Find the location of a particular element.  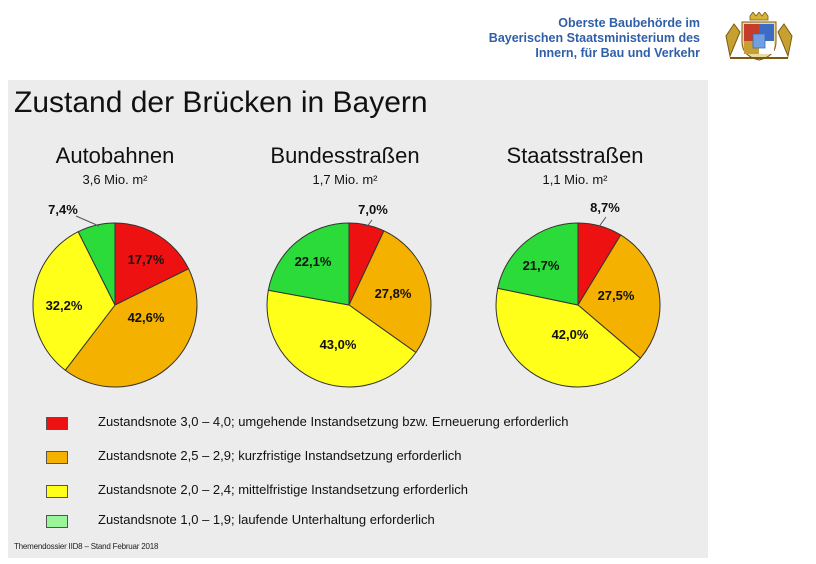

legend-swatch-red is located at coordinates (57, 423).